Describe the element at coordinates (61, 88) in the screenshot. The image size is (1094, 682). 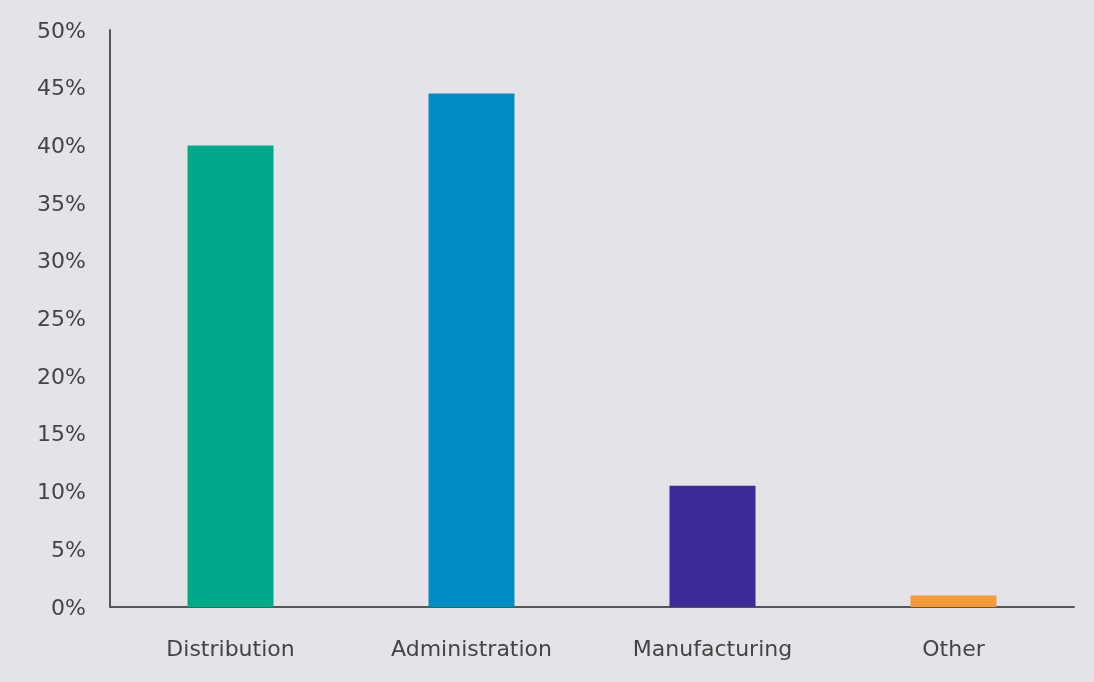
I see `y-tick-label: 45%` at that location.